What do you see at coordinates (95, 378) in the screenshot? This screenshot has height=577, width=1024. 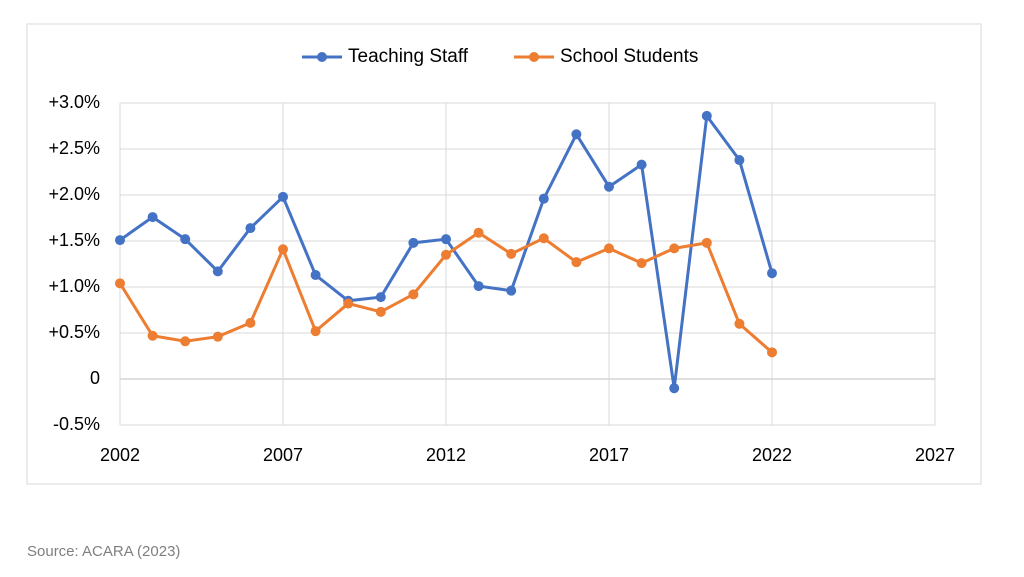 I see `y-tick-label: 0` at bounding box center [95, 378].